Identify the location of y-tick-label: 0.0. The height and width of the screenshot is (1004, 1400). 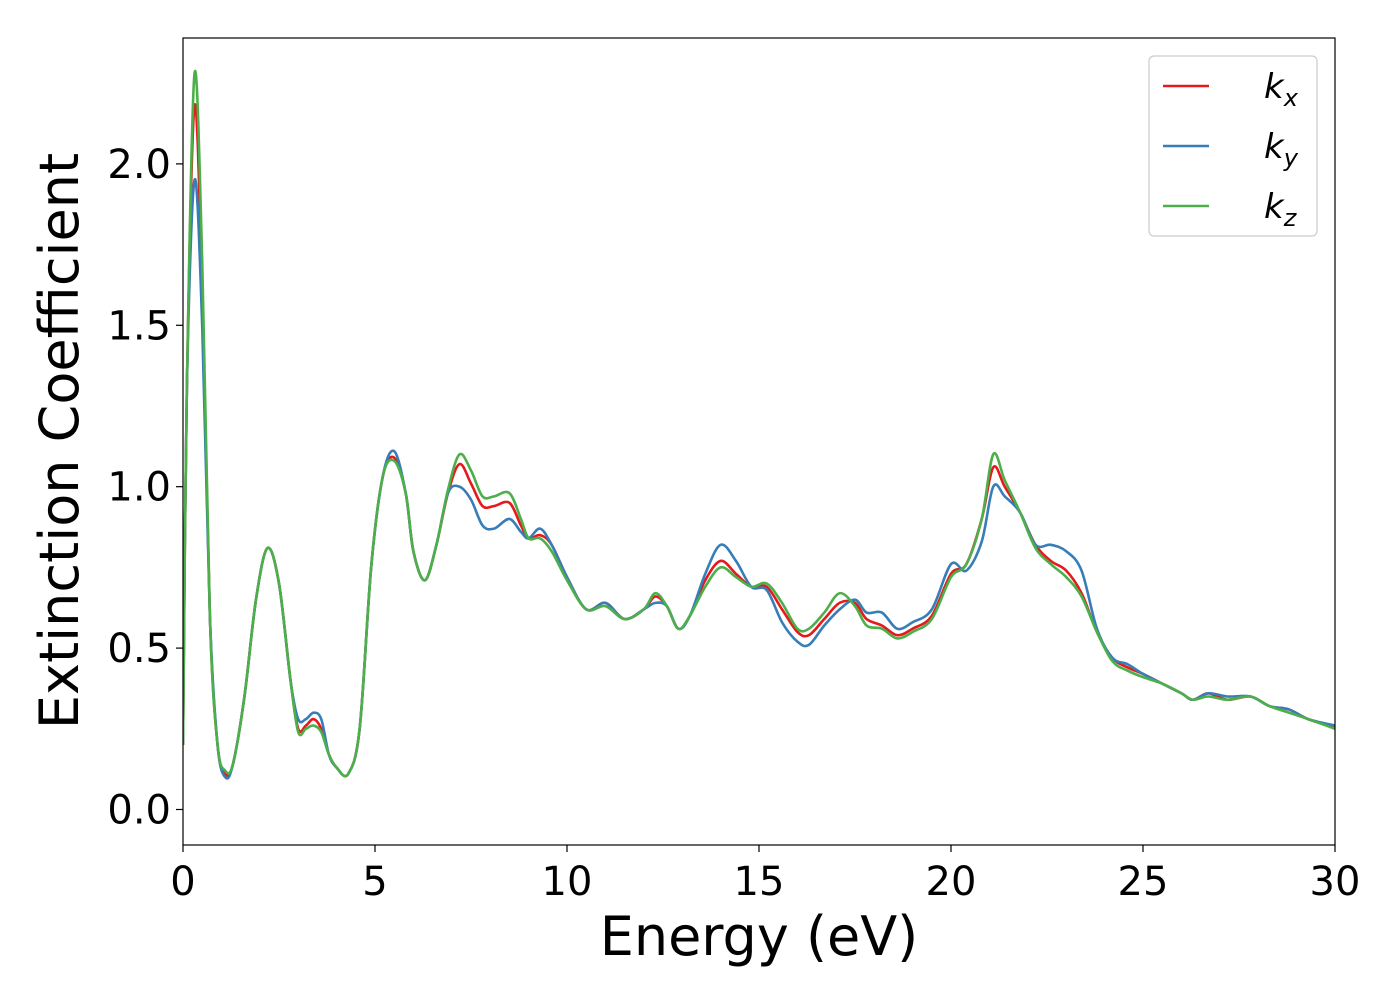
(139, 810).